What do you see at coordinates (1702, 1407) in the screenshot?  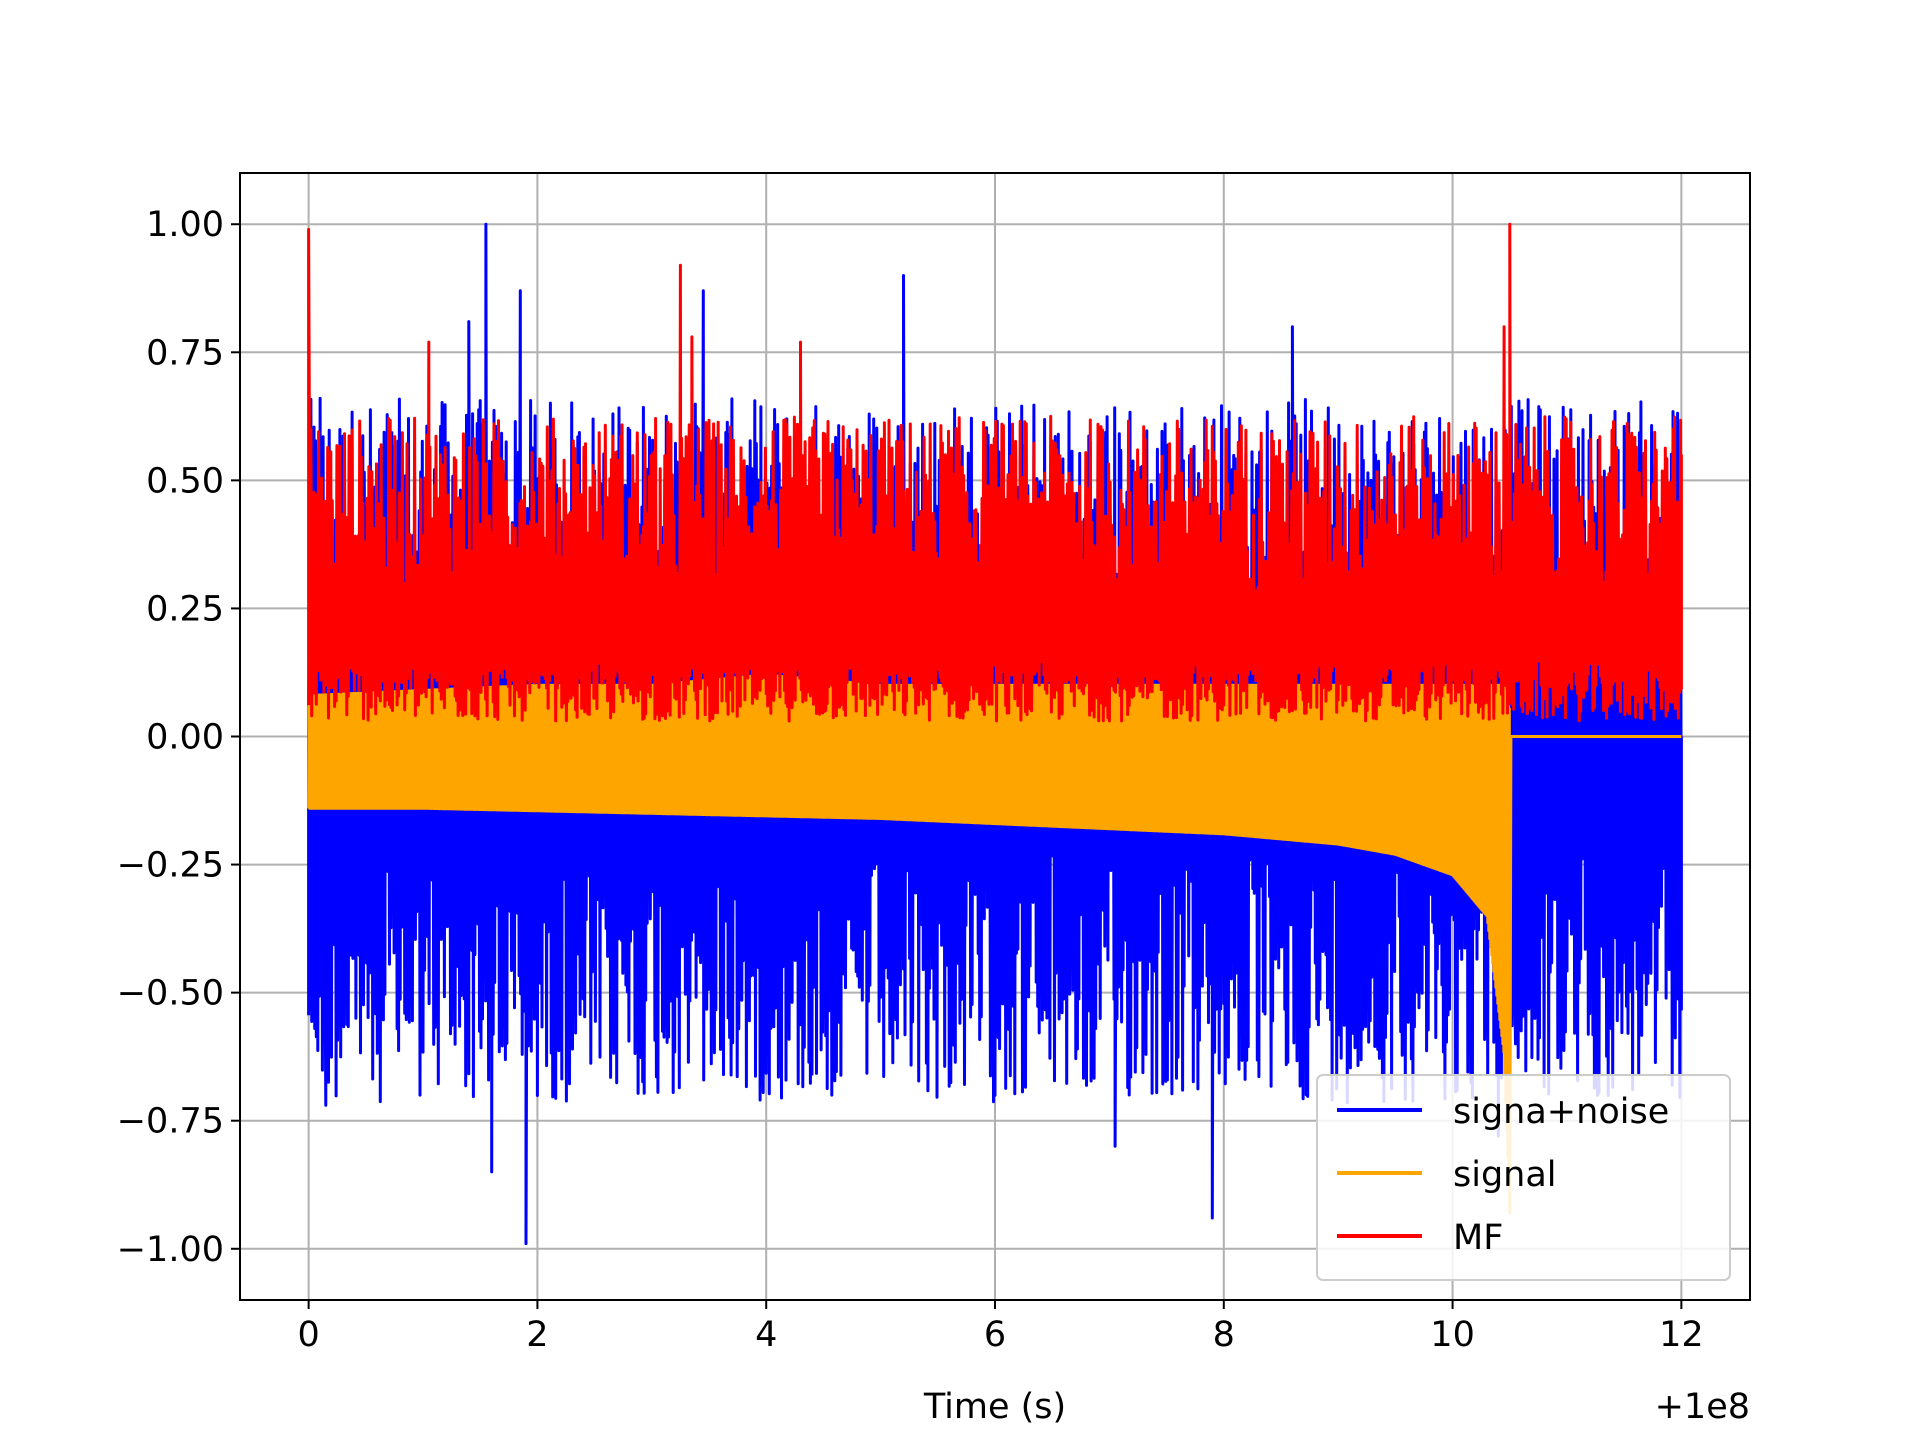 I see `x-offset-label: +1e8` at bounding box center [1702, 1407].